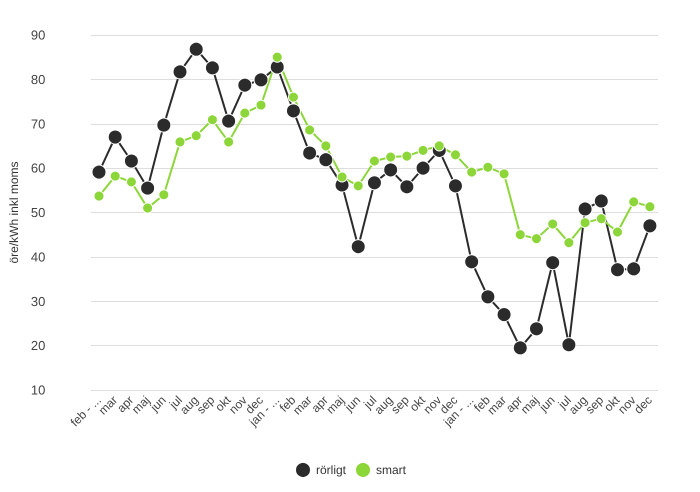 The width and height of the screenshot is (700, 492). Describe the element at coordinates (38, 346) in the screenshot. I see `y-tick-label: 20` at that location.